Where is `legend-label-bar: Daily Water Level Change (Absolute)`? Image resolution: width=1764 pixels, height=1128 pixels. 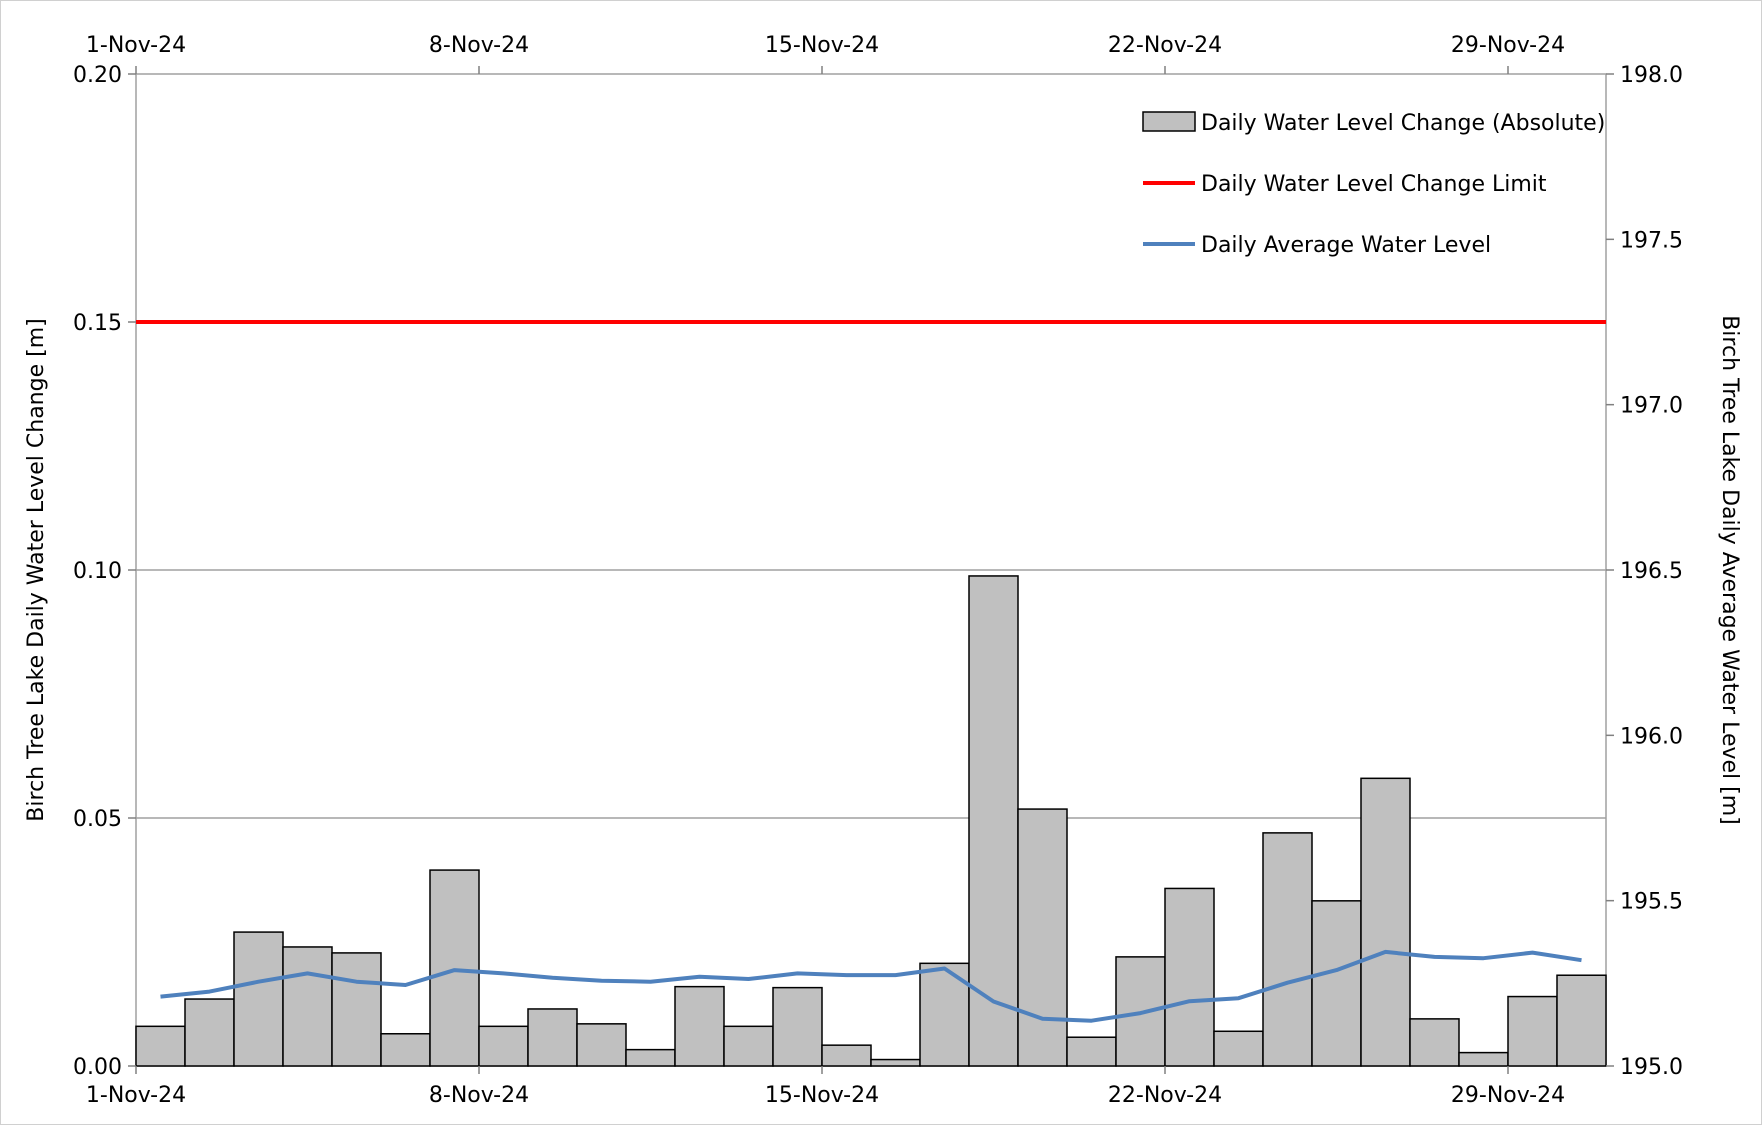 legend-label-bar: Daily Water Level Change (Absolute) is located at coordinates (1403, 123).